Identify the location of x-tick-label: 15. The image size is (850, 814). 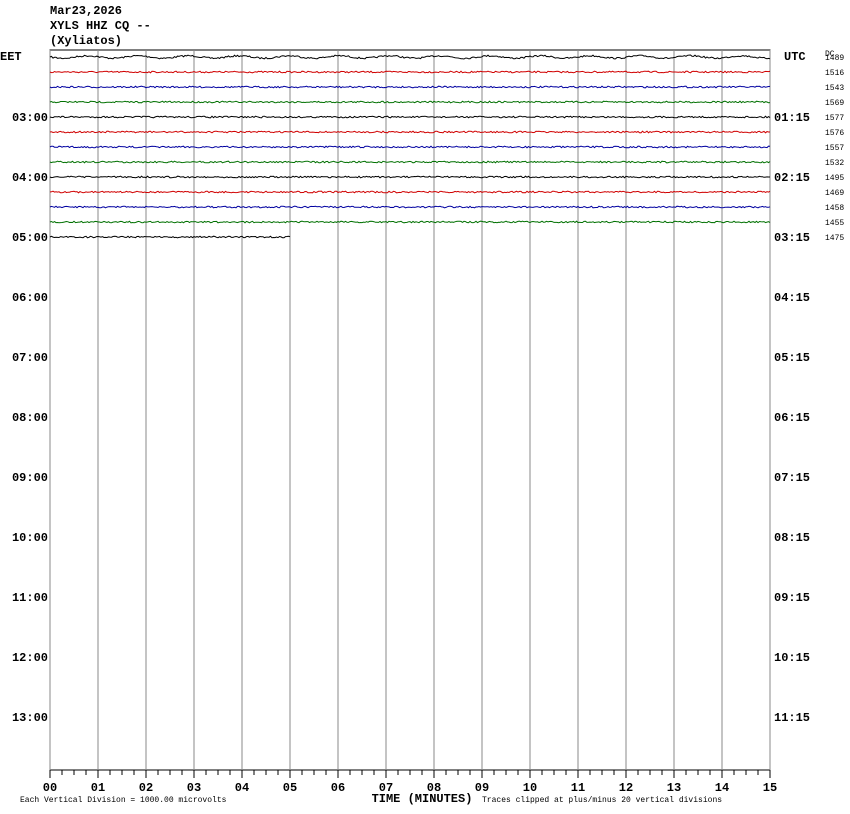
(770, 788).